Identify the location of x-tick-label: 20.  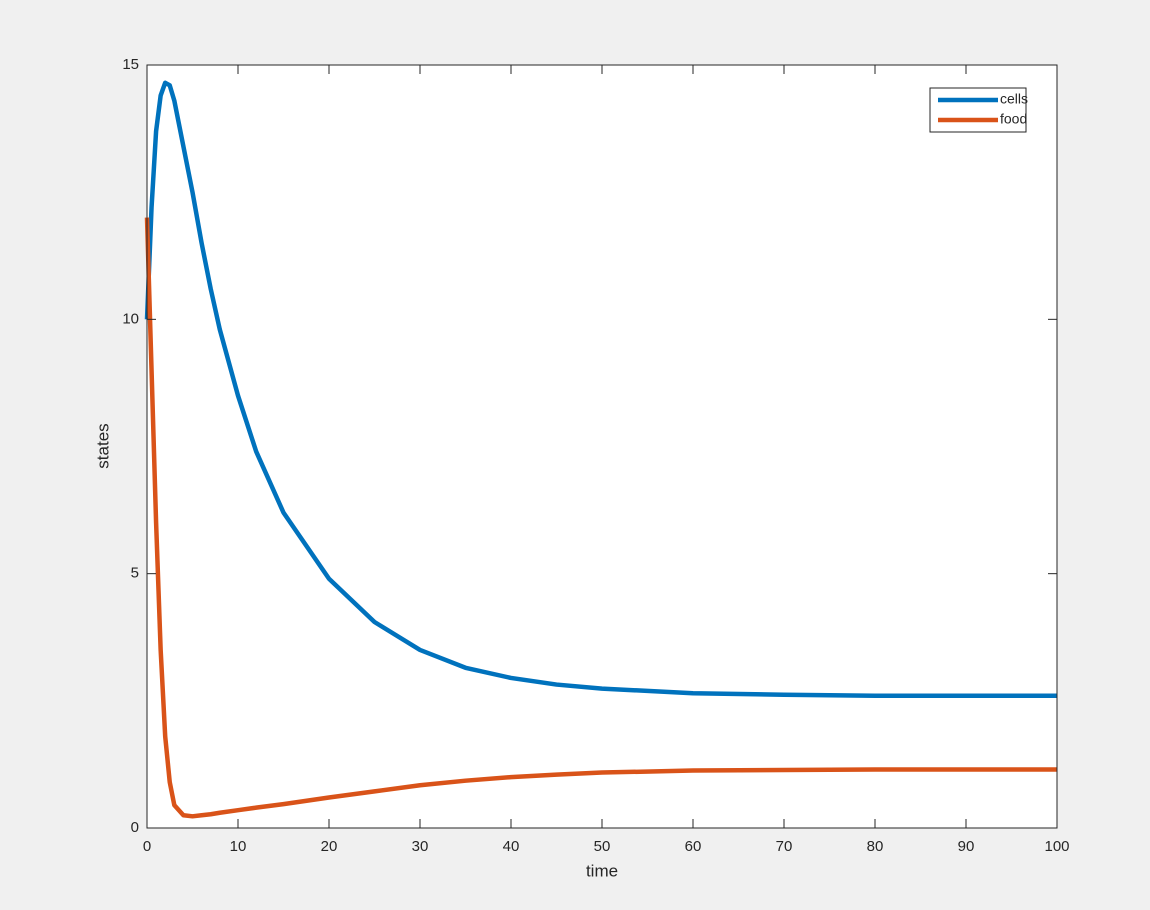
(329, 846).